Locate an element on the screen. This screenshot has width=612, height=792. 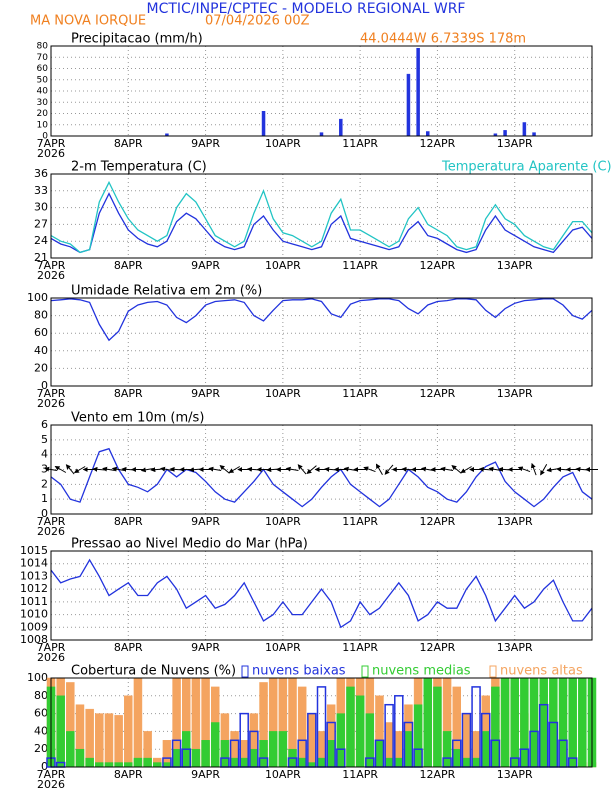
y-tick-label: 1 is located at coordinates (44, 498).